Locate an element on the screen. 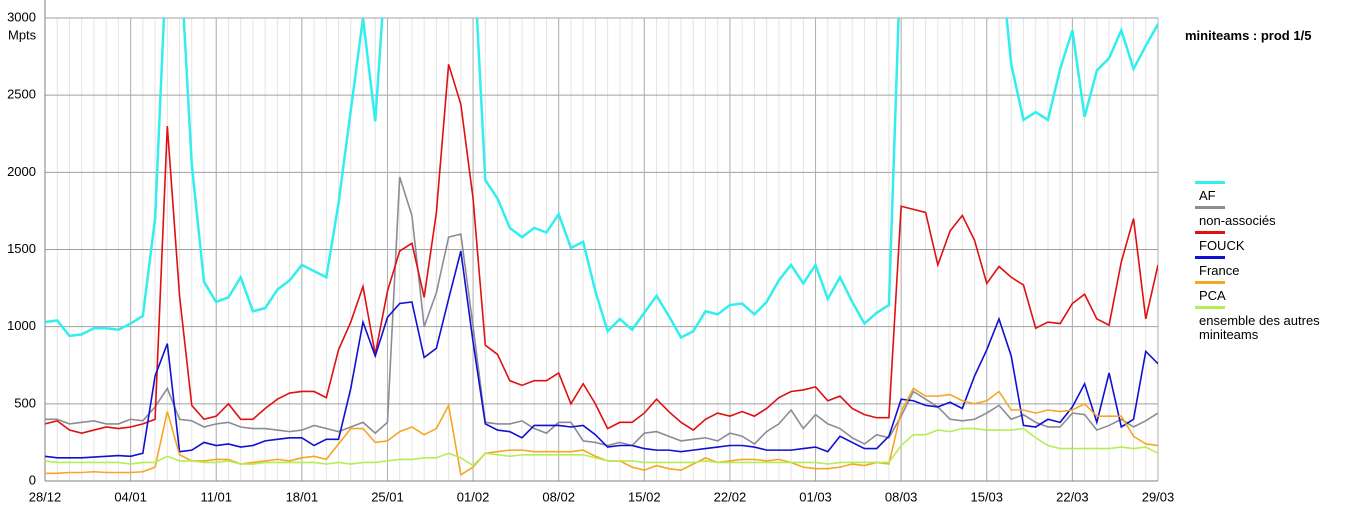 The height and width of the screenshot is (510, 1360). x-tick-label: 22/02 is located at coordinates (730, 496).